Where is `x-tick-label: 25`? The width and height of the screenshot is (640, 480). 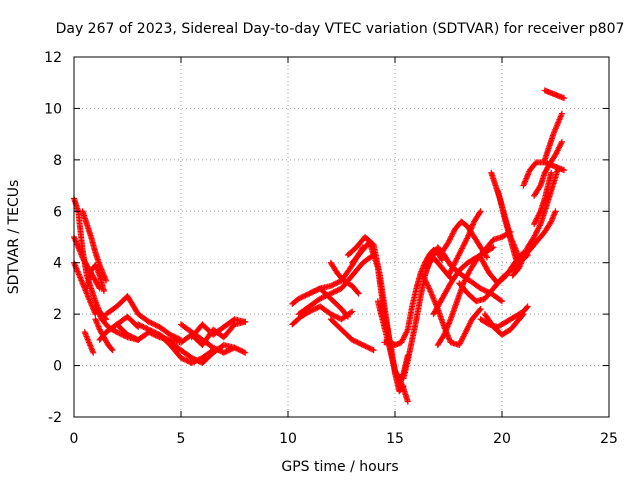 x-tick-label: 25 is located at coordinates (609, 439).